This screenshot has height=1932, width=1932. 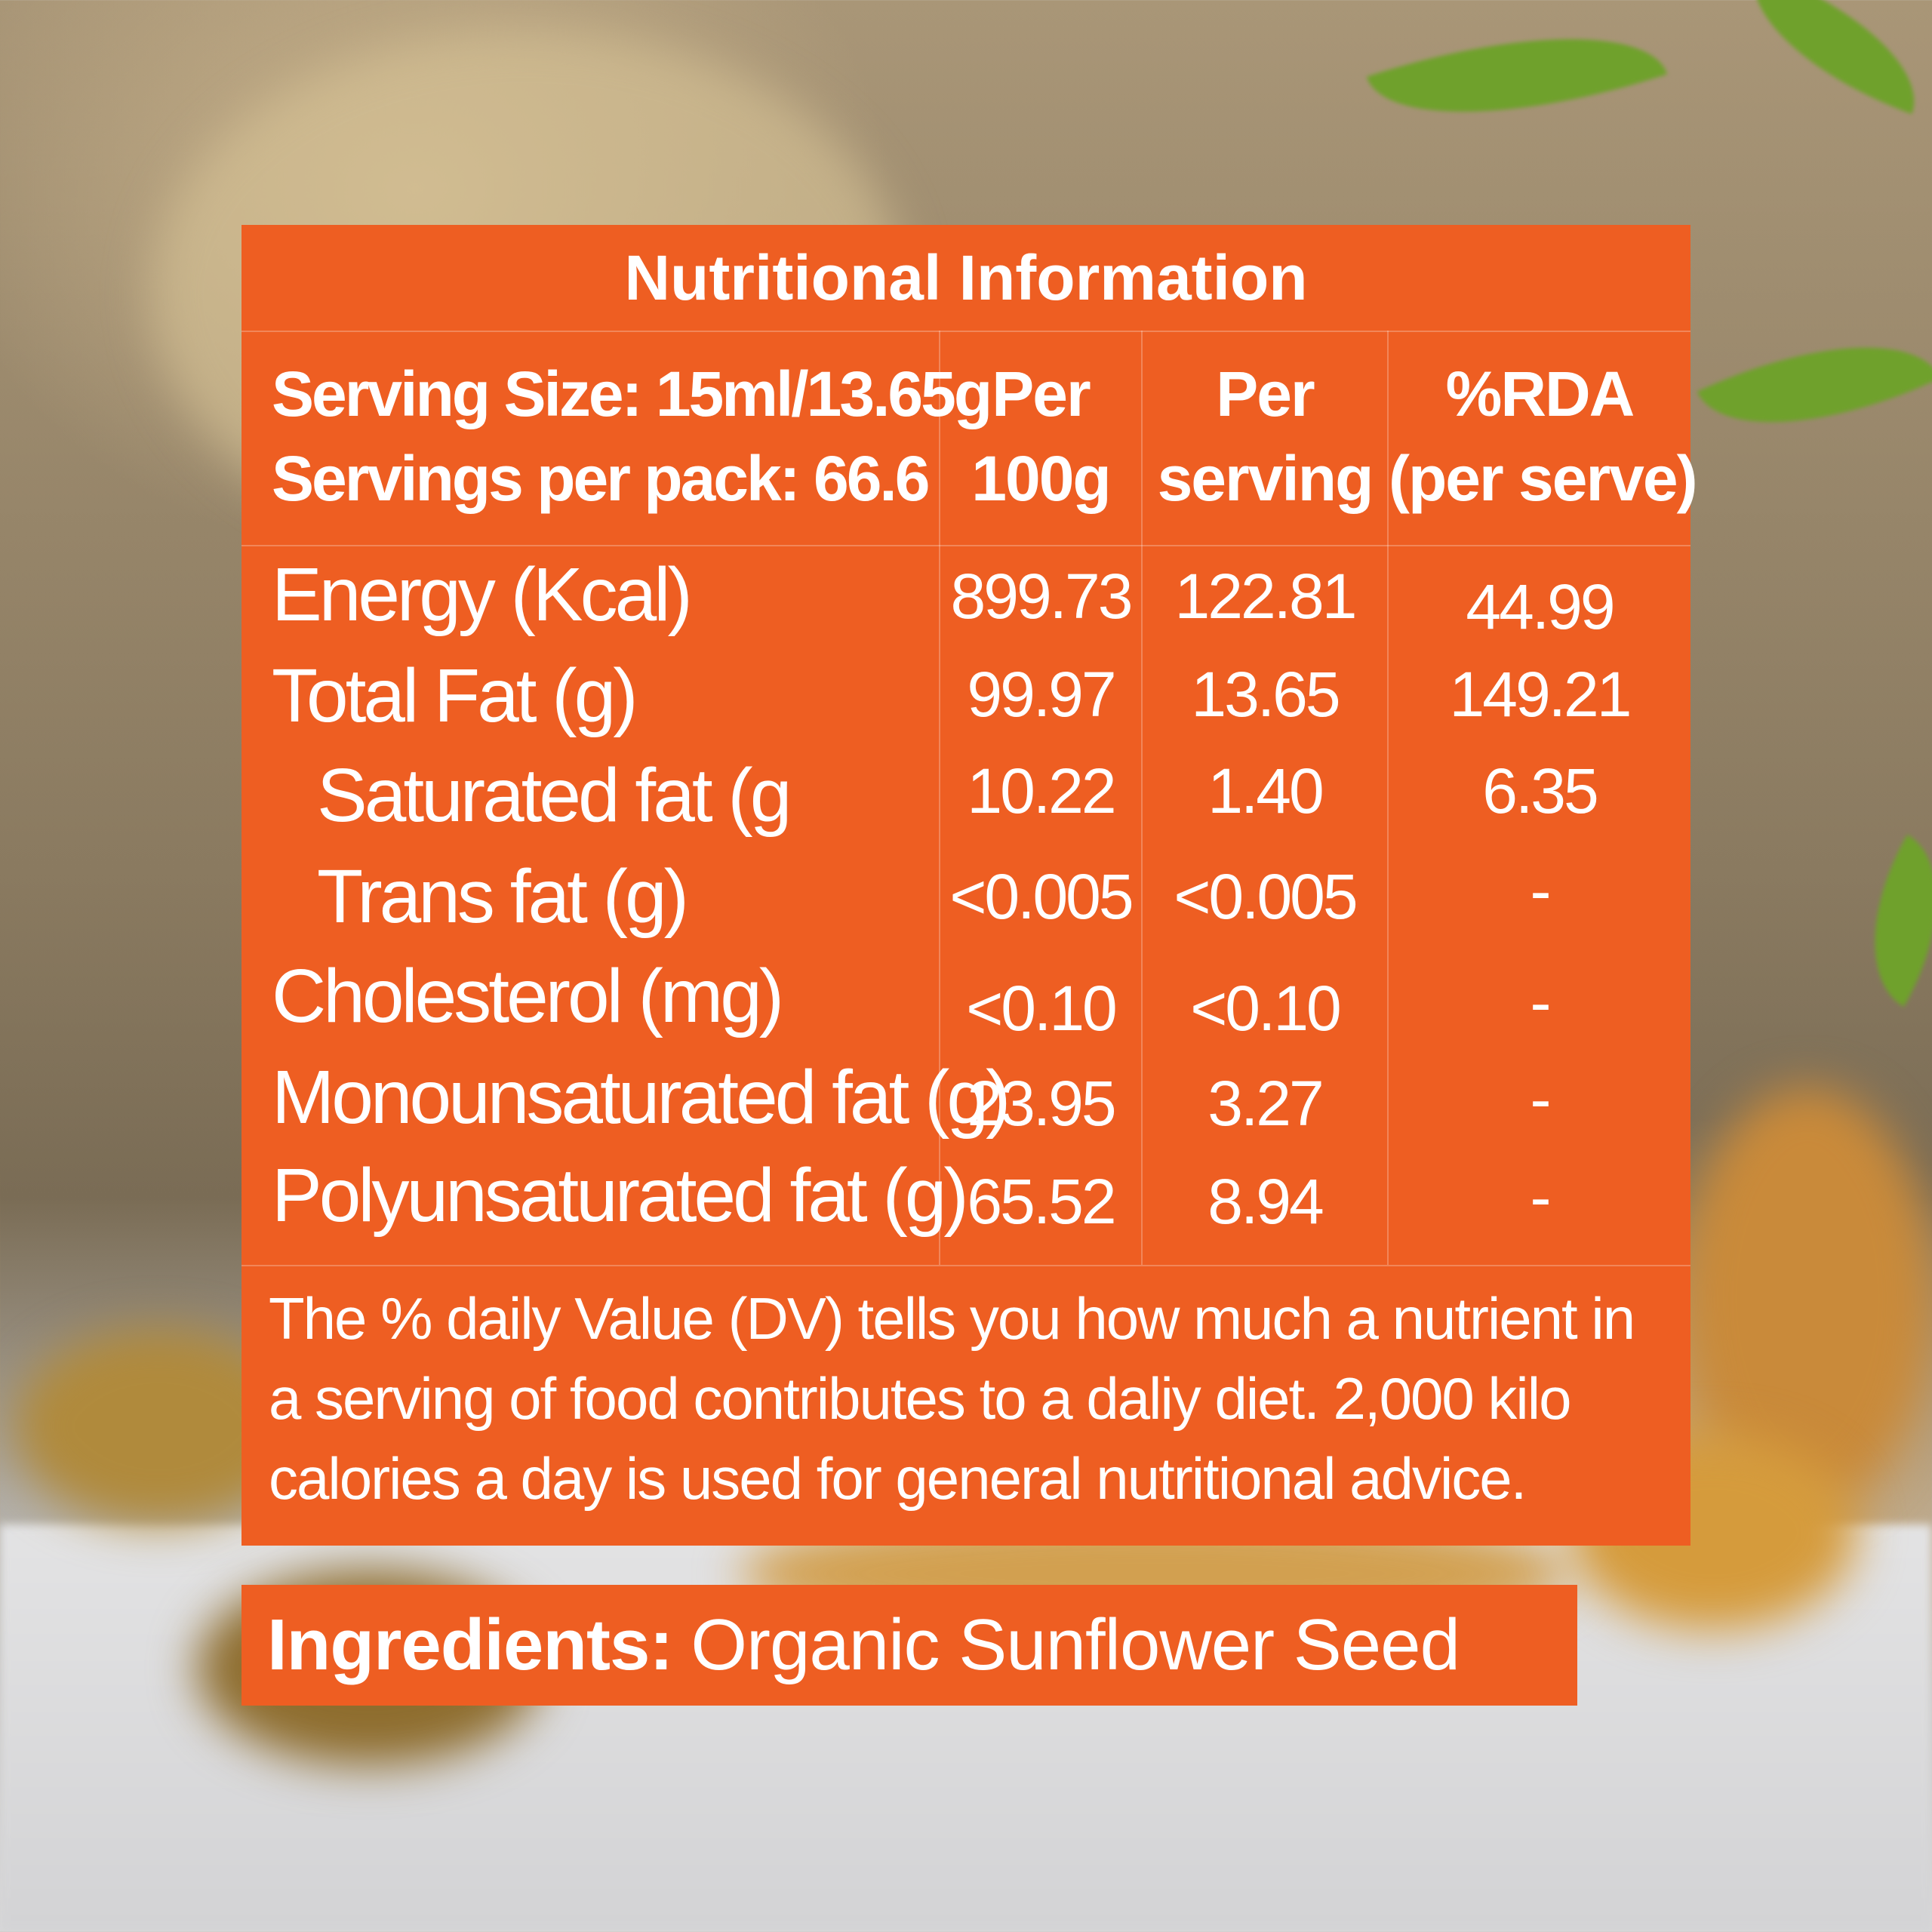 What do you see at coordinates (503, 896) in the screenshot?
I see `row-label-trans-fat: Trans fat (g)` at bounding box center [503, 896].